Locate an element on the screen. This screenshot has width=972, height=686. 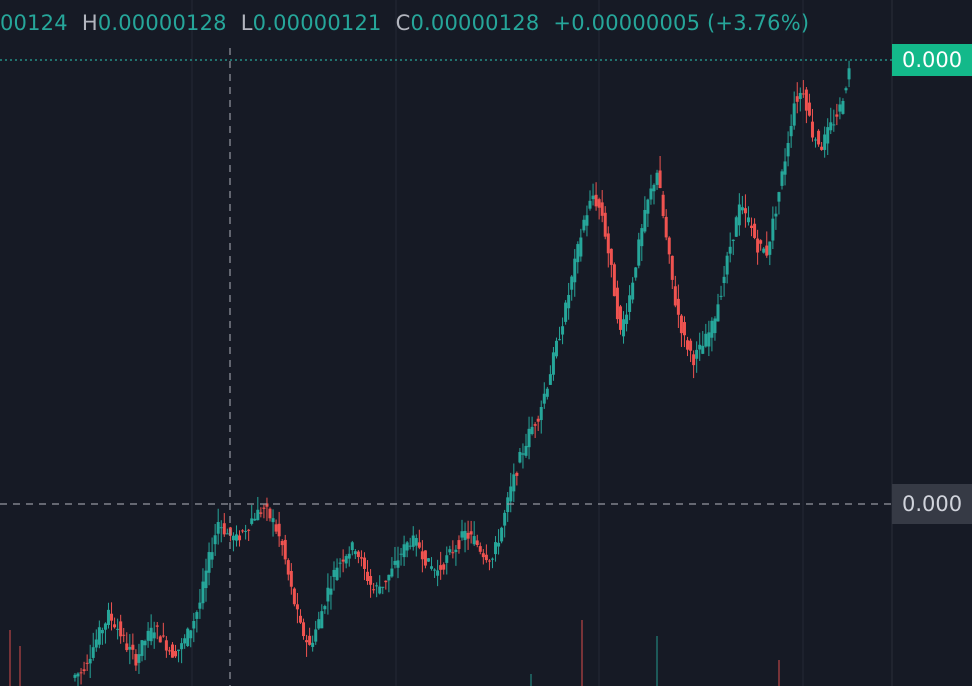
volume-bars is located at coordinates (394, 653).